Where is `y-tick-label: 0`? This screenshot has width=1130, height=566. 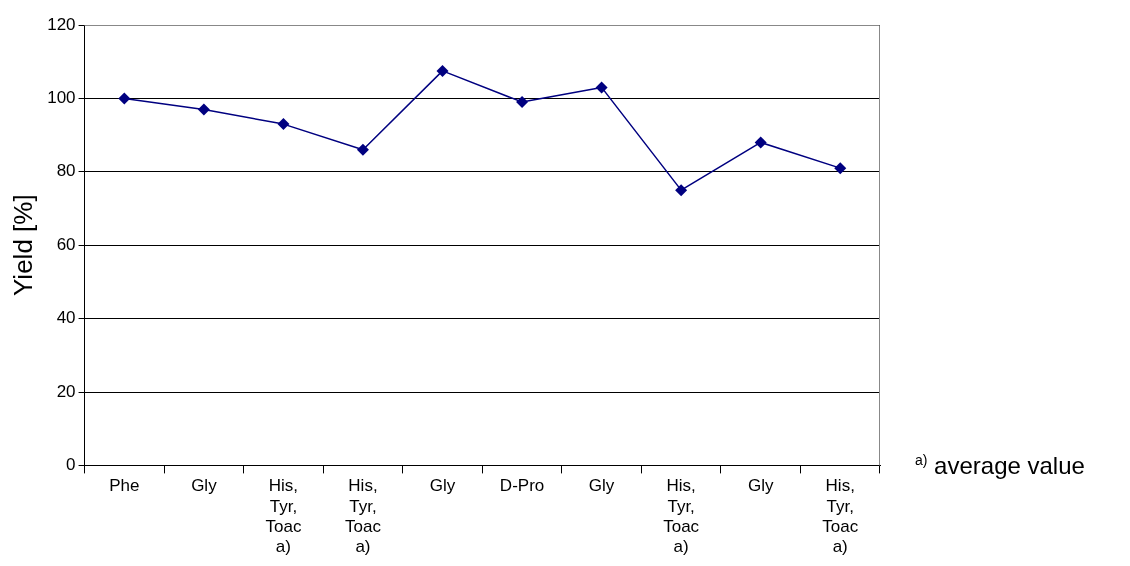
y-tick-label: 0 is located at coordinates (71, 465).